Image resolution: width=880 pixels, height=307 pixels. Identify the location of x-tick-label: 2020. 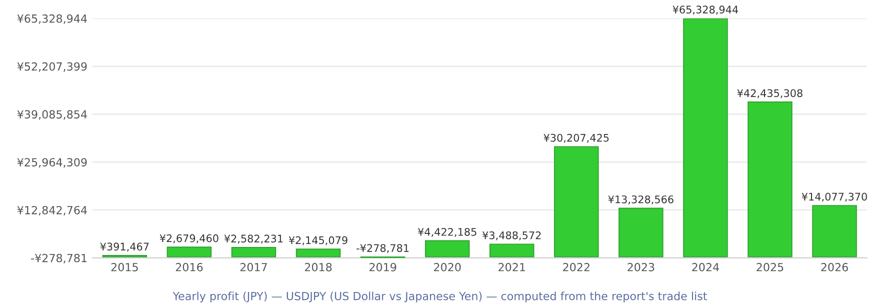
(447, 267).